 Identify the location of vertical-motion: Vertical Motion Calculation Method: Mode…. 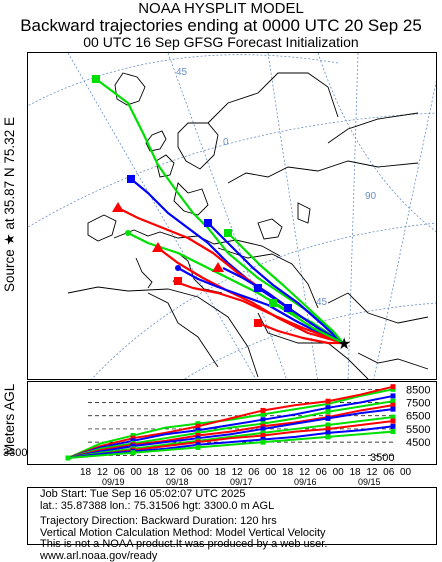
(183, 532).